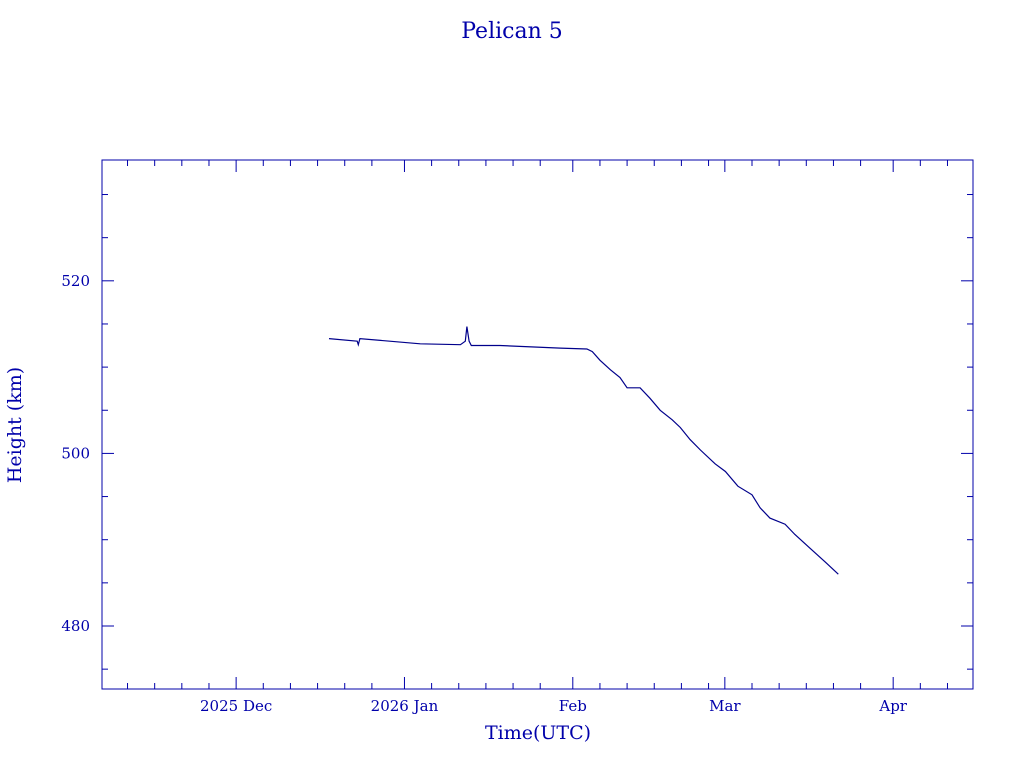  I want to click on x-tick-label: 2025 Dec, so click(236, 706).